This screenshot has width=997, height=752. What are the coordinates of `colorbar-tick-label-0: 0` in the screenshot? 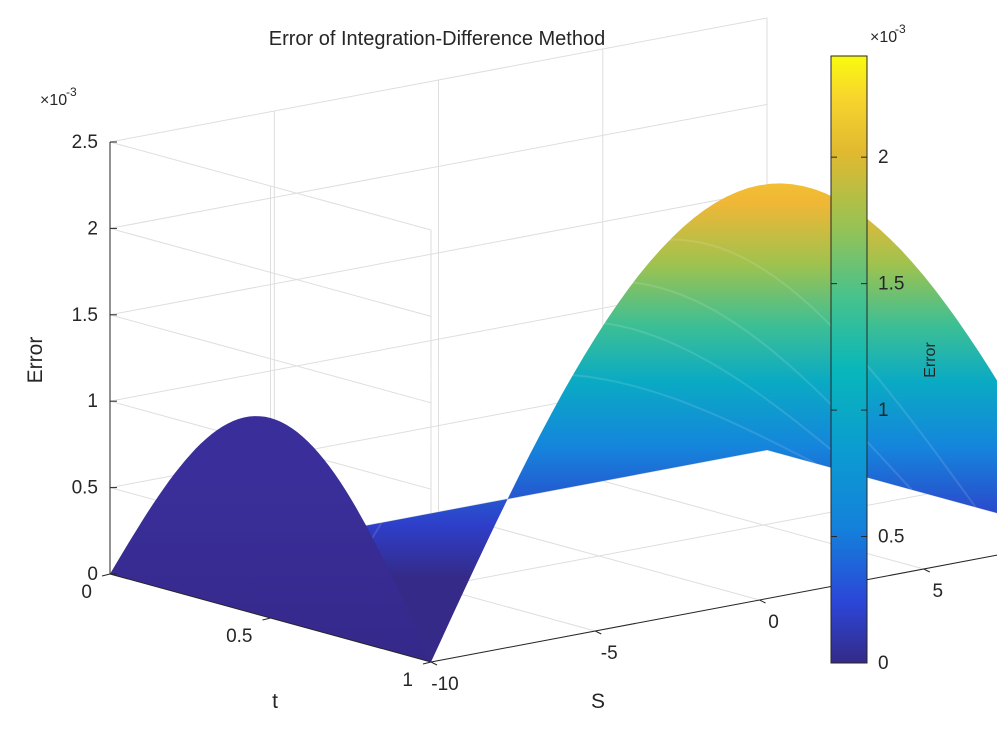 It's located at (883, 663).